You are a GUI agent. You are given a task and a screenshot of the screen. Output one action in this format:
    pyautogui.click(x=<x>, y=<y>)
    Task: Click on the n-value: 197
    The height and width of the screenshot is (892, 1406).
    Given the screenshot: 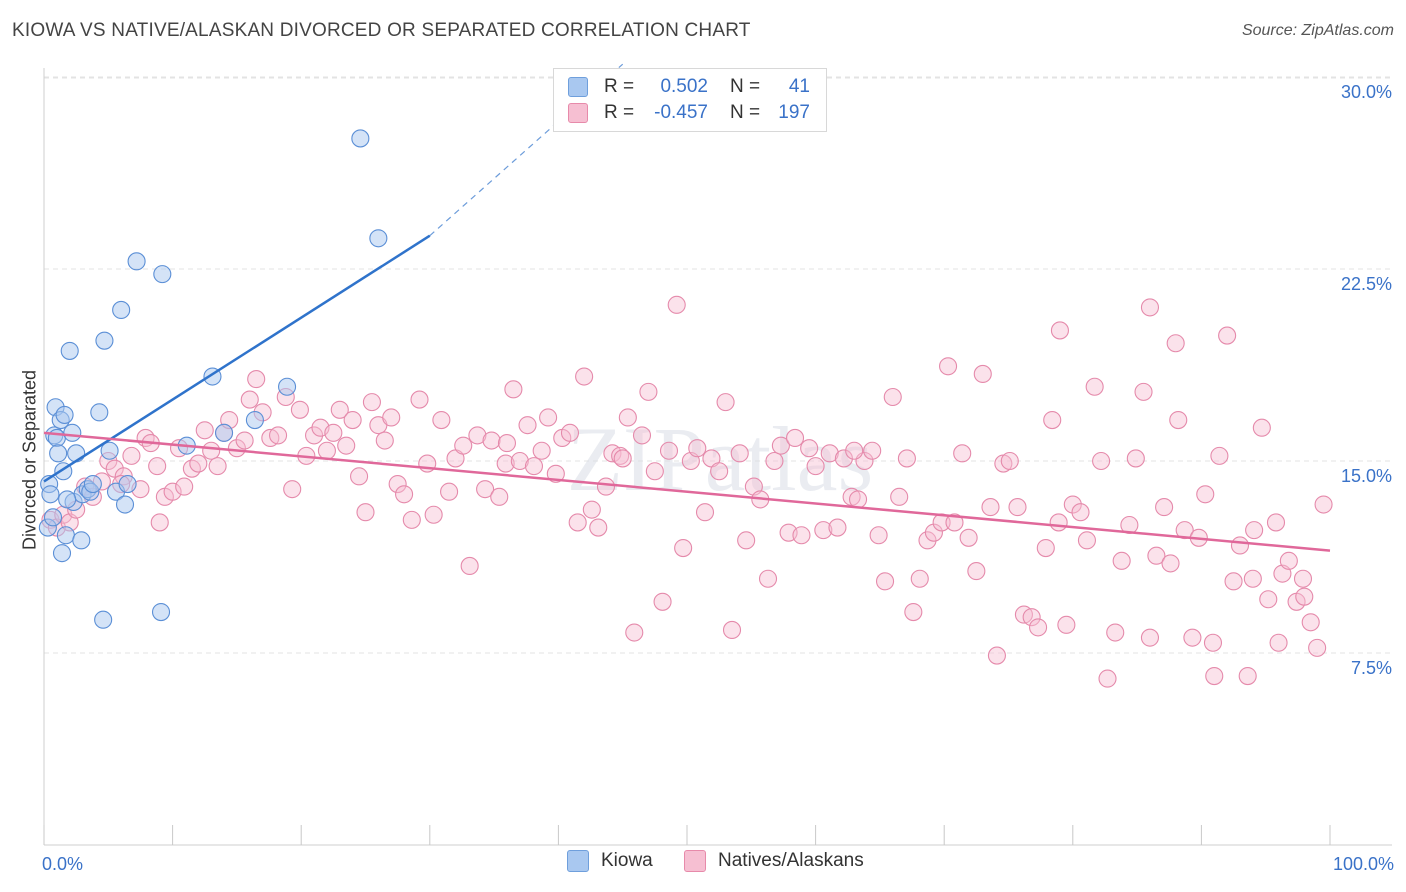 What is the action you would take?
    pyautogui.click(x=794, y=112)
    